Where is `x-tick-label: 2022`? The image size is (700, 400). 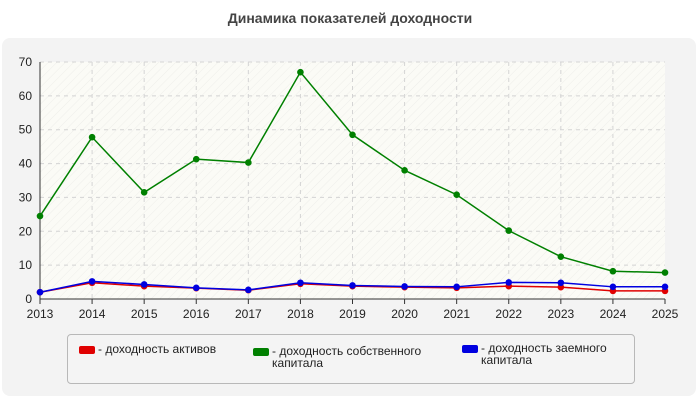 x-tick-label: 2022 is located at coordinates (508, 314).